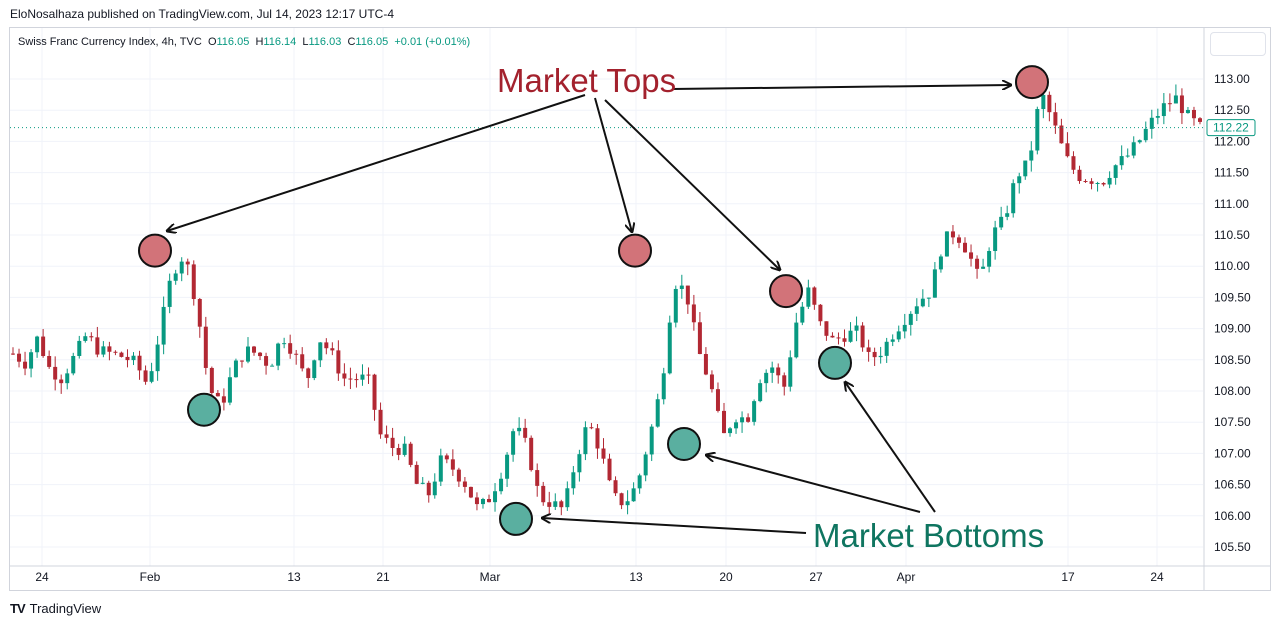 The height and width of the screenshot is (627, 1281). Describe the element at coordinates (1032, 82) in the screenshot. I see `market-top-marker` at that location.